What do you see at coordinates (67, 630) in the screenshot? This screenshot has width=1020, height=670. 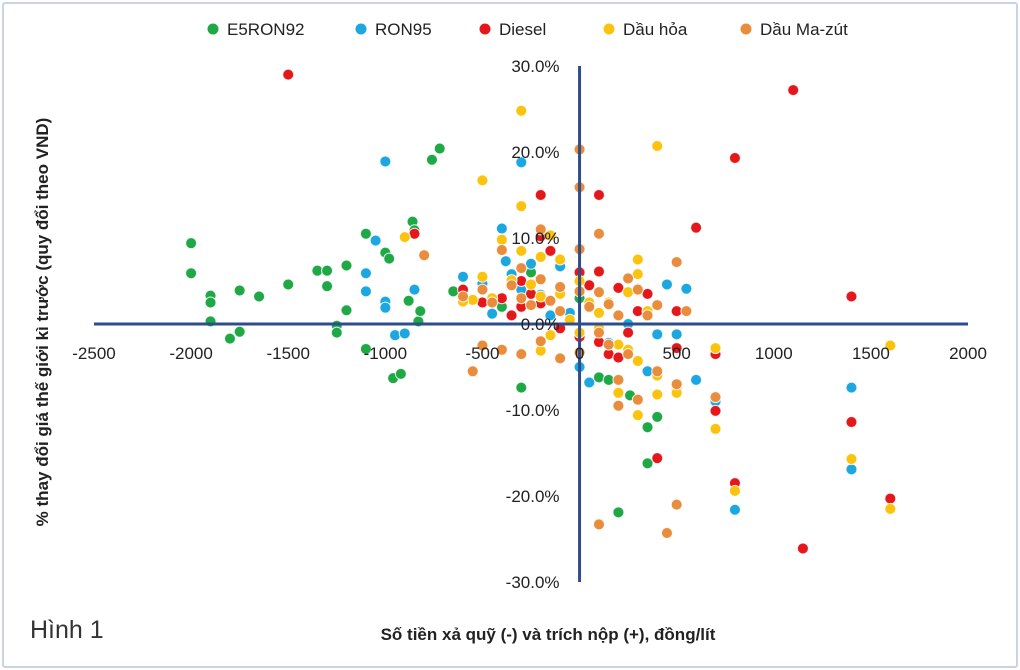 I see `figure-label: Hình 1` at bounding box center [67, 630].